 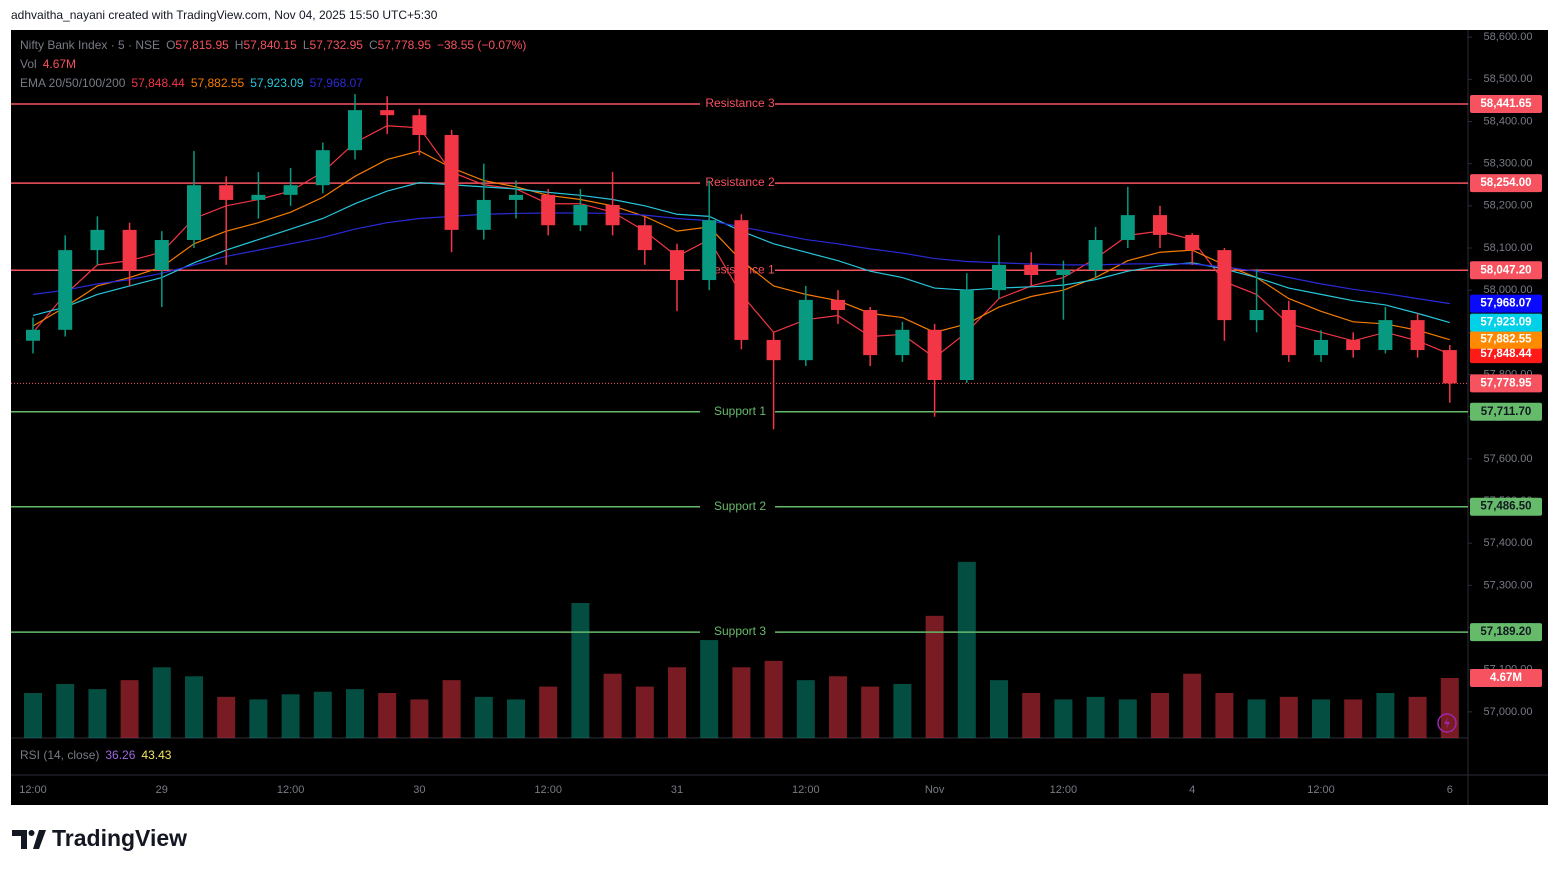 What do you see at coordinates (218, 83) in the screenshot?
I see `ema-value: 57,882.55` at bounding box center [218, 83].